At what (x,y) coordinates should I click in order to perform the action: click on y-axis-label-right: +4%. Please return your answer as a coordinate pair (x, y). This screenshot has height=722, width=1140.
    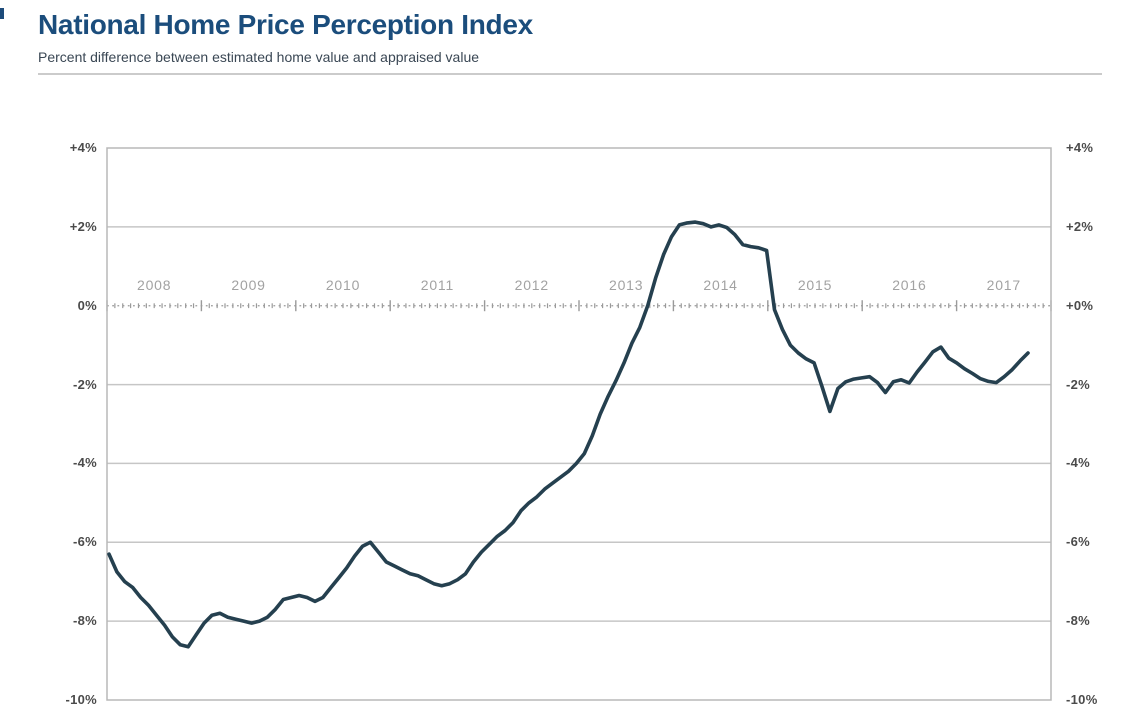
    Looking at the image, I should click on (1080, 147).